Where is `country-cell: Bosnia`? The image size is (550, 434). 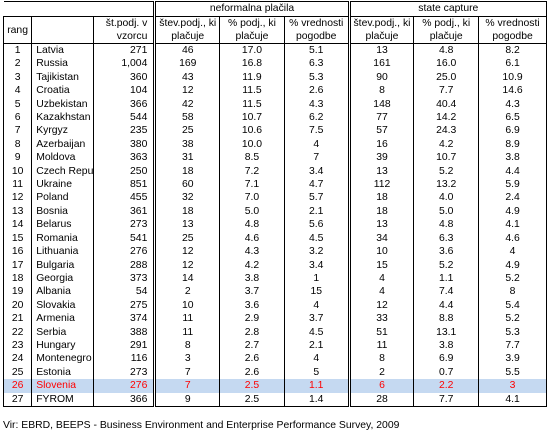
country-cell: Bosnia is located at coordinates (62, 211).